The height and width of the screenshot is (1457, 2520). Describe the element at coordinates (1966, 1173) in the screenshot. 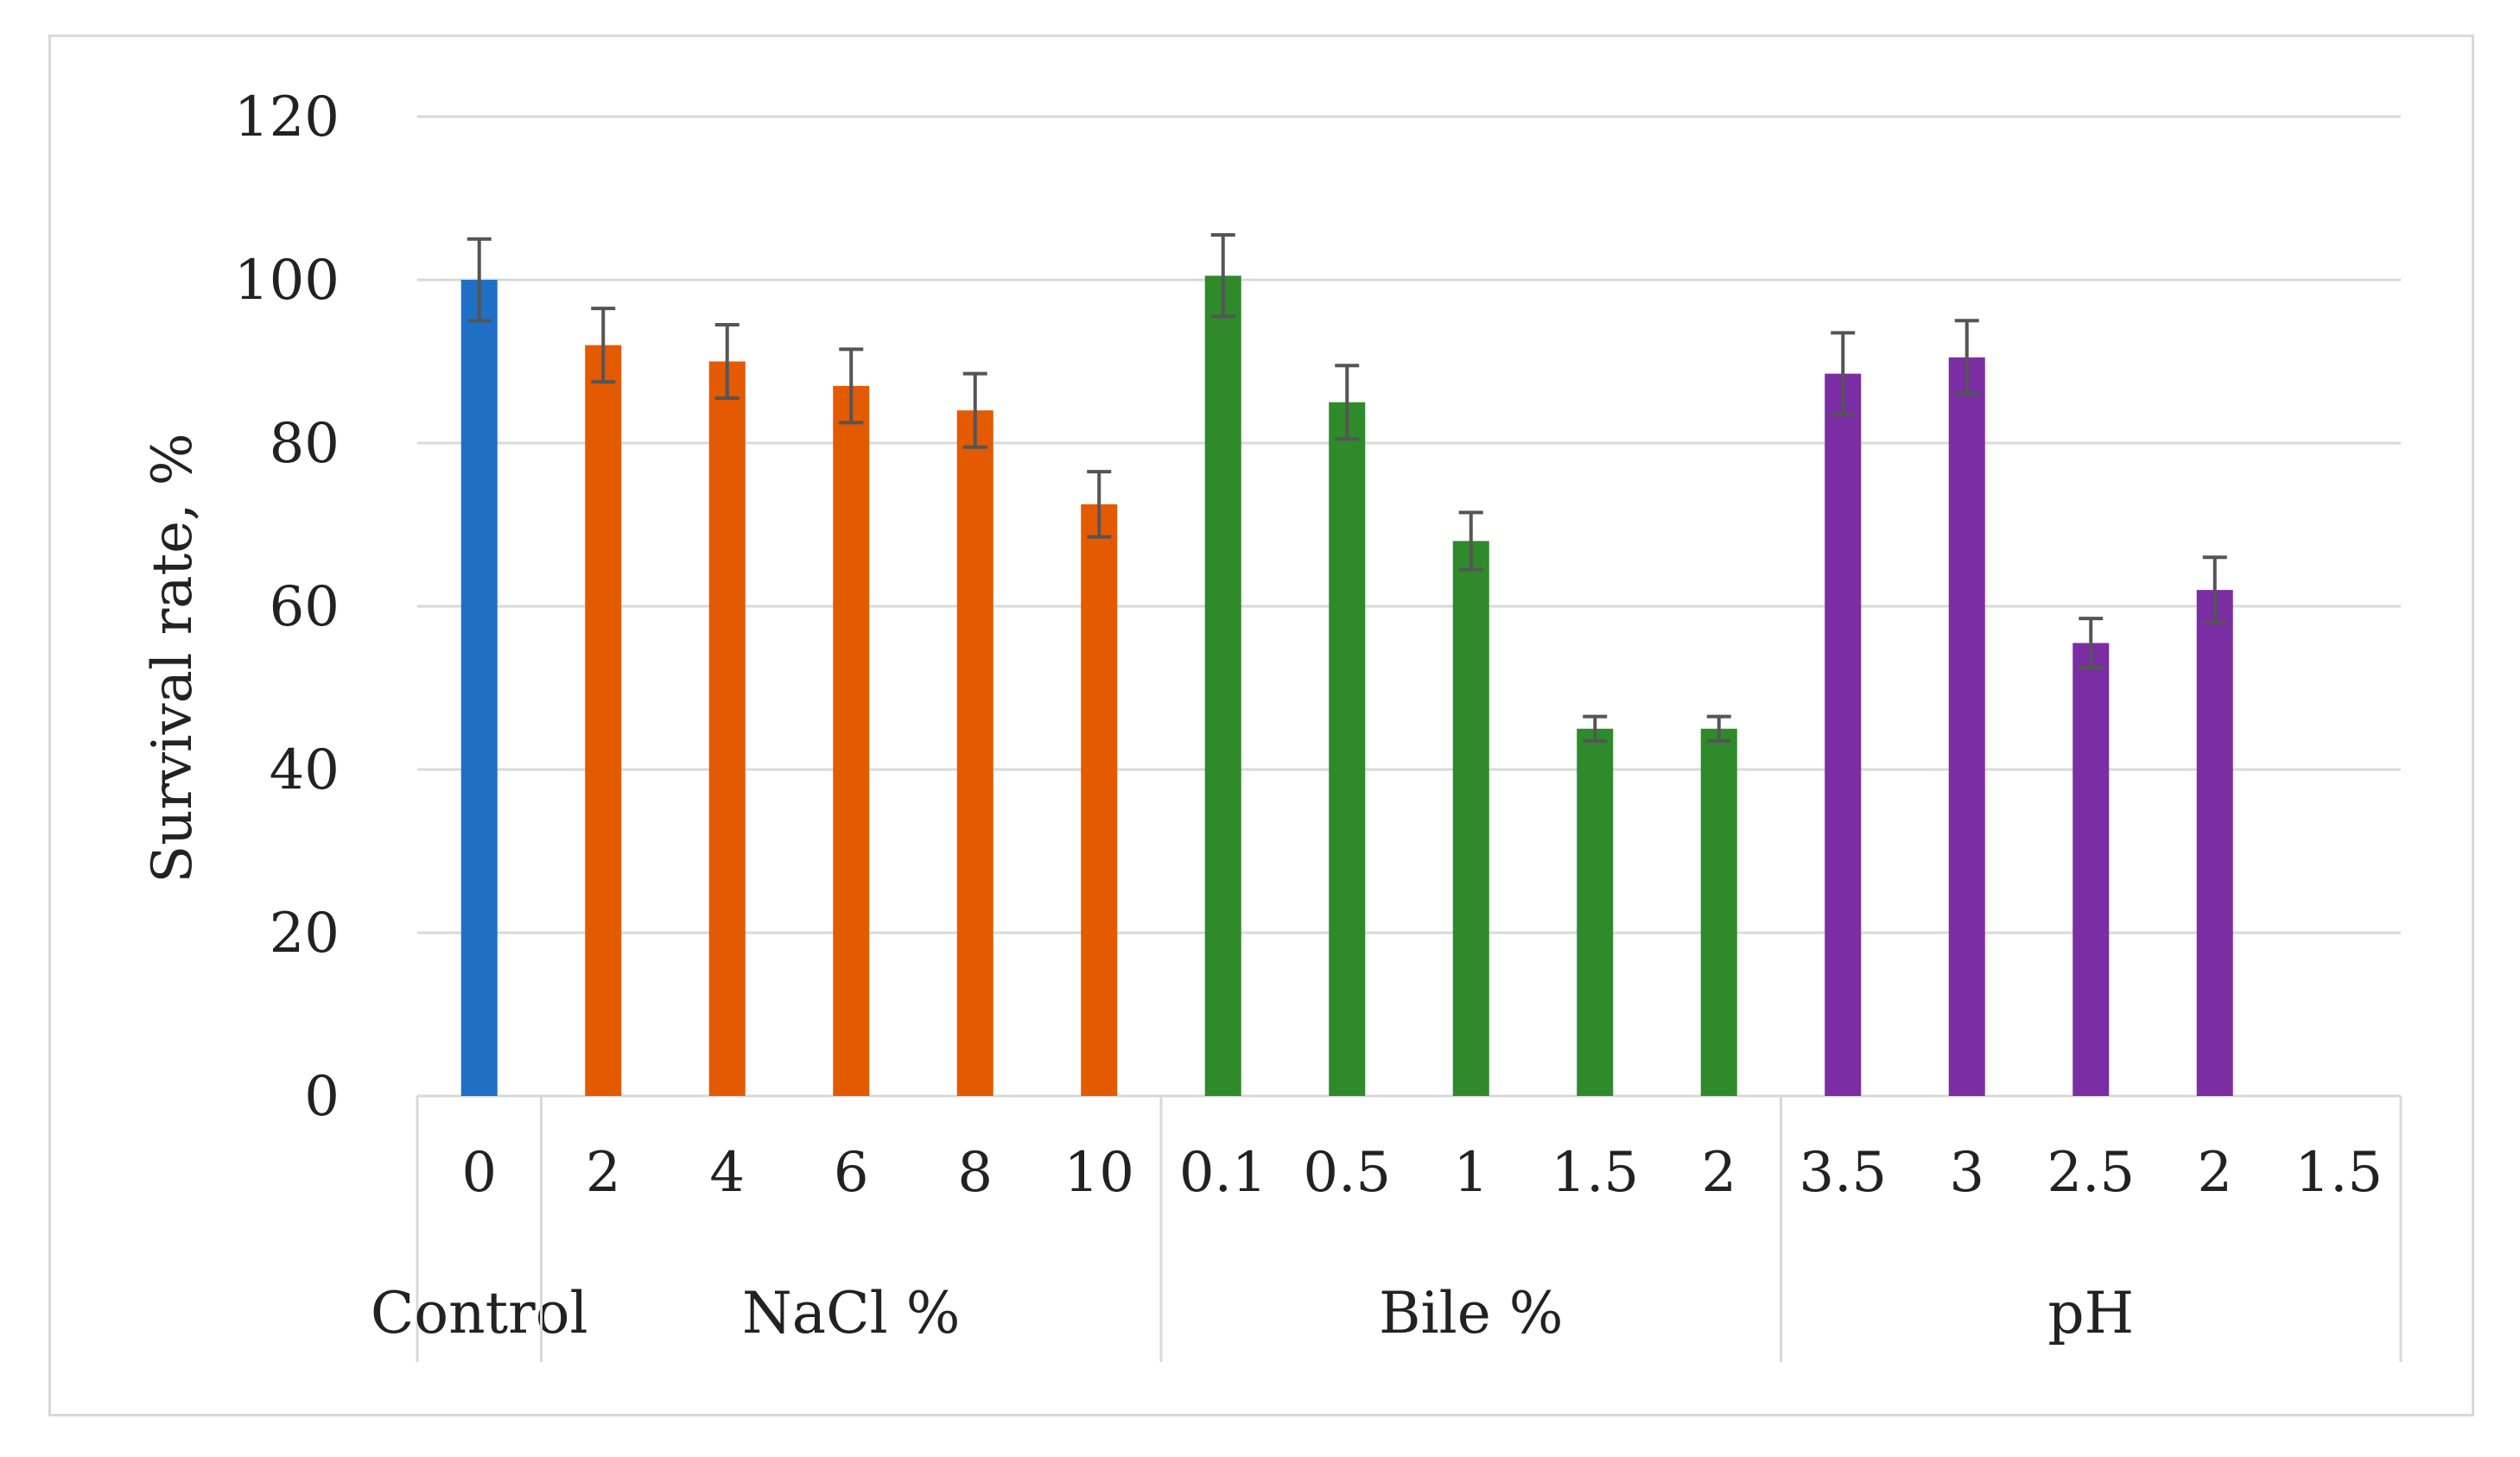

I see `x-category-label: 3` at that location.